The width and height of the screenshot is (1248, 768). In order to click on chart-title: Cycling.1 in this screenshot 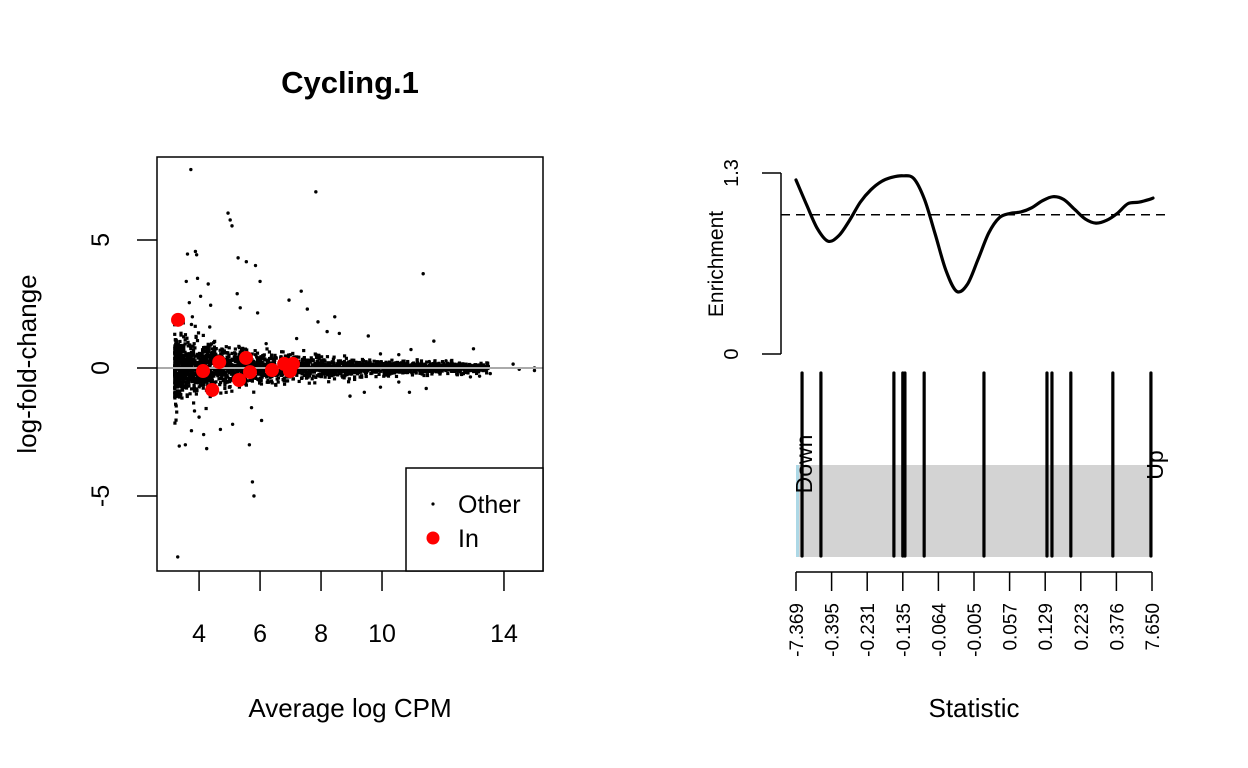, I will do `click(350, 82)`.